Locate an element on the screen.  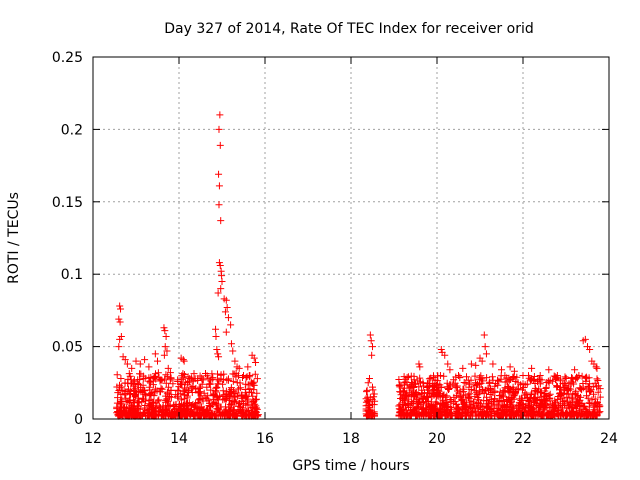
x-tick-label: 24 is located at coordinates (609, 439).